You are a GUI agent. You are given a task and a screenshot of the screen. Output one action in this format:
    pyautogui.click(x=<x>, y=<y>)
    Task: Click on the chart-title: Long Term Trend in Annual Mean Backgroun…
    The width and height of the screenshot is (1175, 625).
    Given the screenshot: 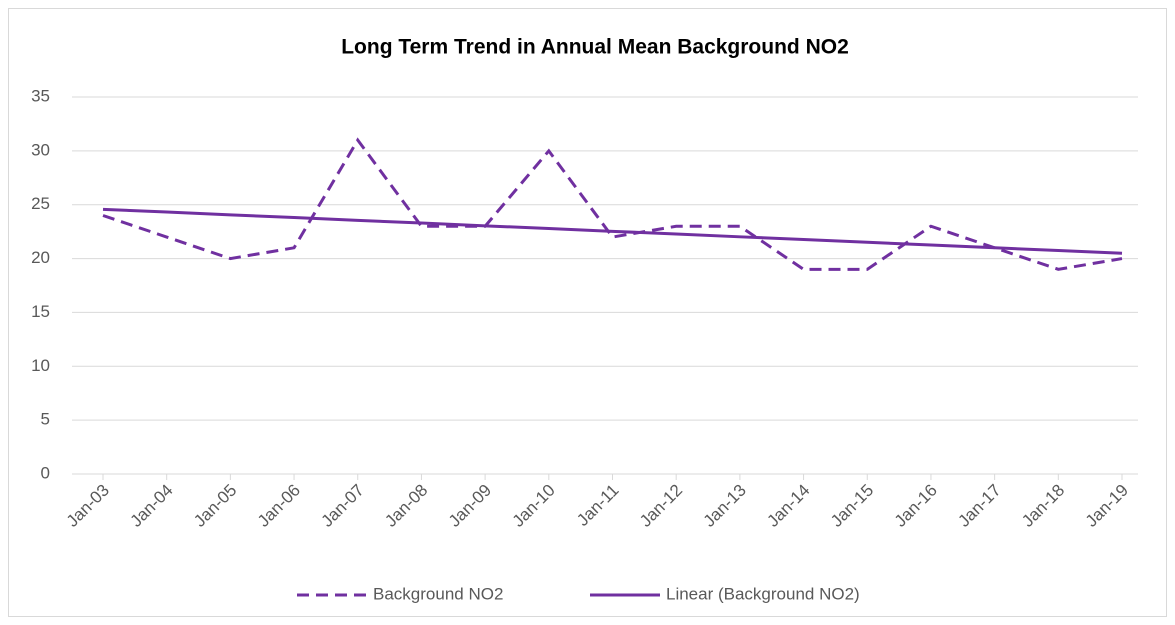 What is the action you would take?
    pyautogui.click(x=595, y=47)
    